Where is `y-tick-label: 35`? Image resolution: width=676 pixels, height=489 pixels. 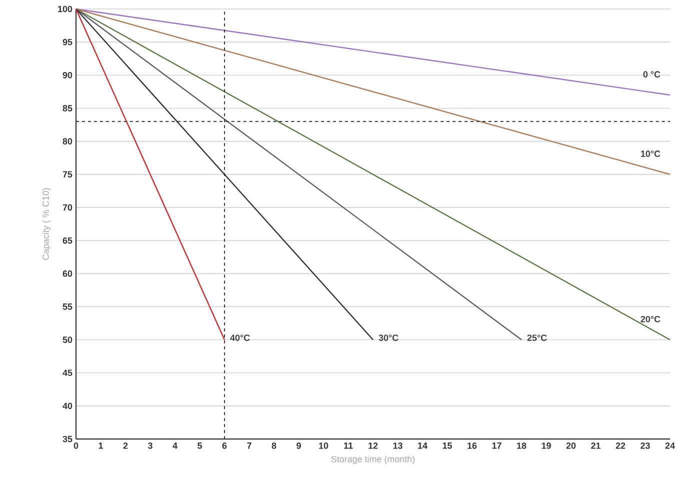
y-tick-label: 35 is located at coordinates (67, 439).